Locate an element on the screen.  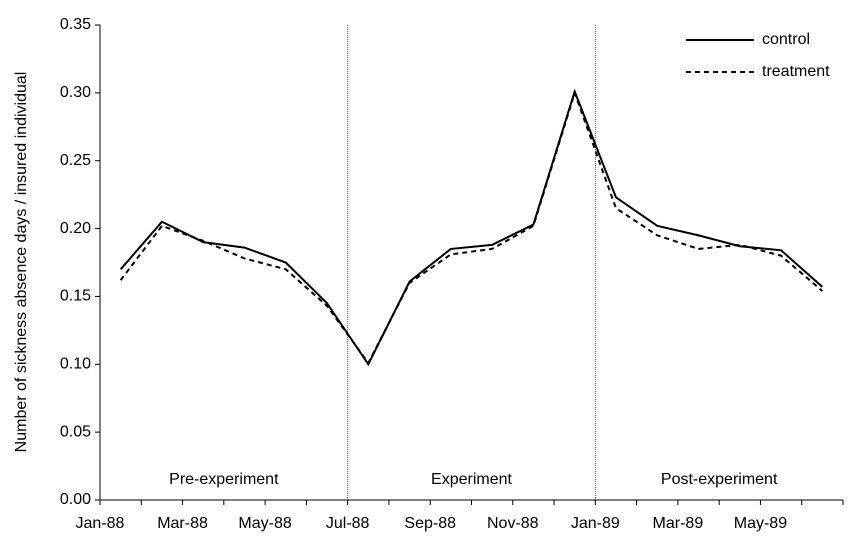
x-tick-label: Jan-89 is located at coordinates (595, 523).